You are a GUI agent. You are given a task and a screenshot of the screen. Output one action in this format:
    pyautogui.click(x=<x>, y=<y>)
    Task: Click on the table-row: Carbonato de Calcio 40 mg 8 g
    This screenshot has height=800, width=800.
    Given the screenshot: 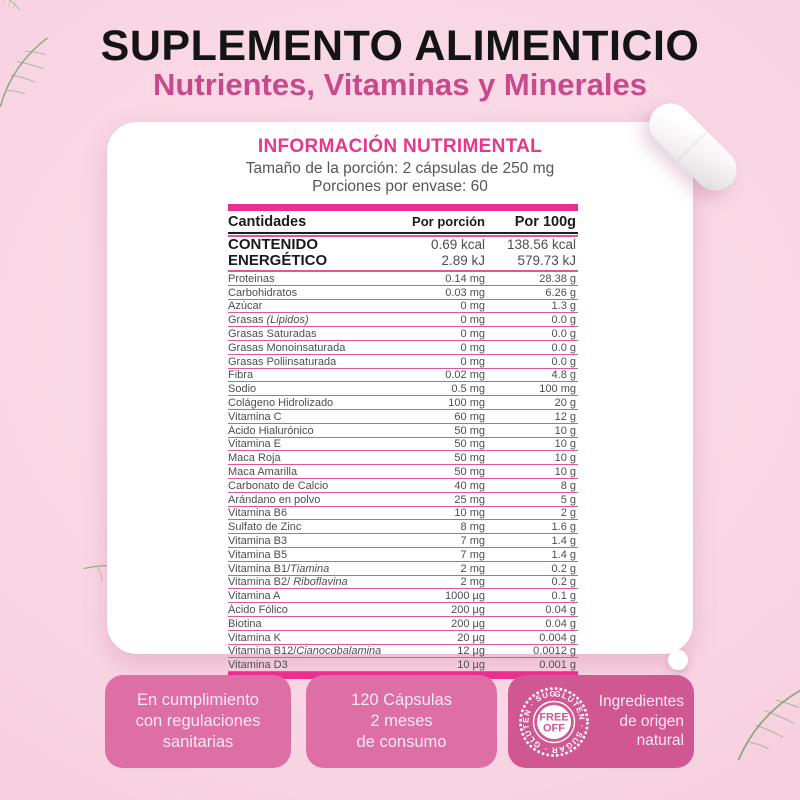 What is the action you would take?
    pyautogui.click(x=403, y=486)
    